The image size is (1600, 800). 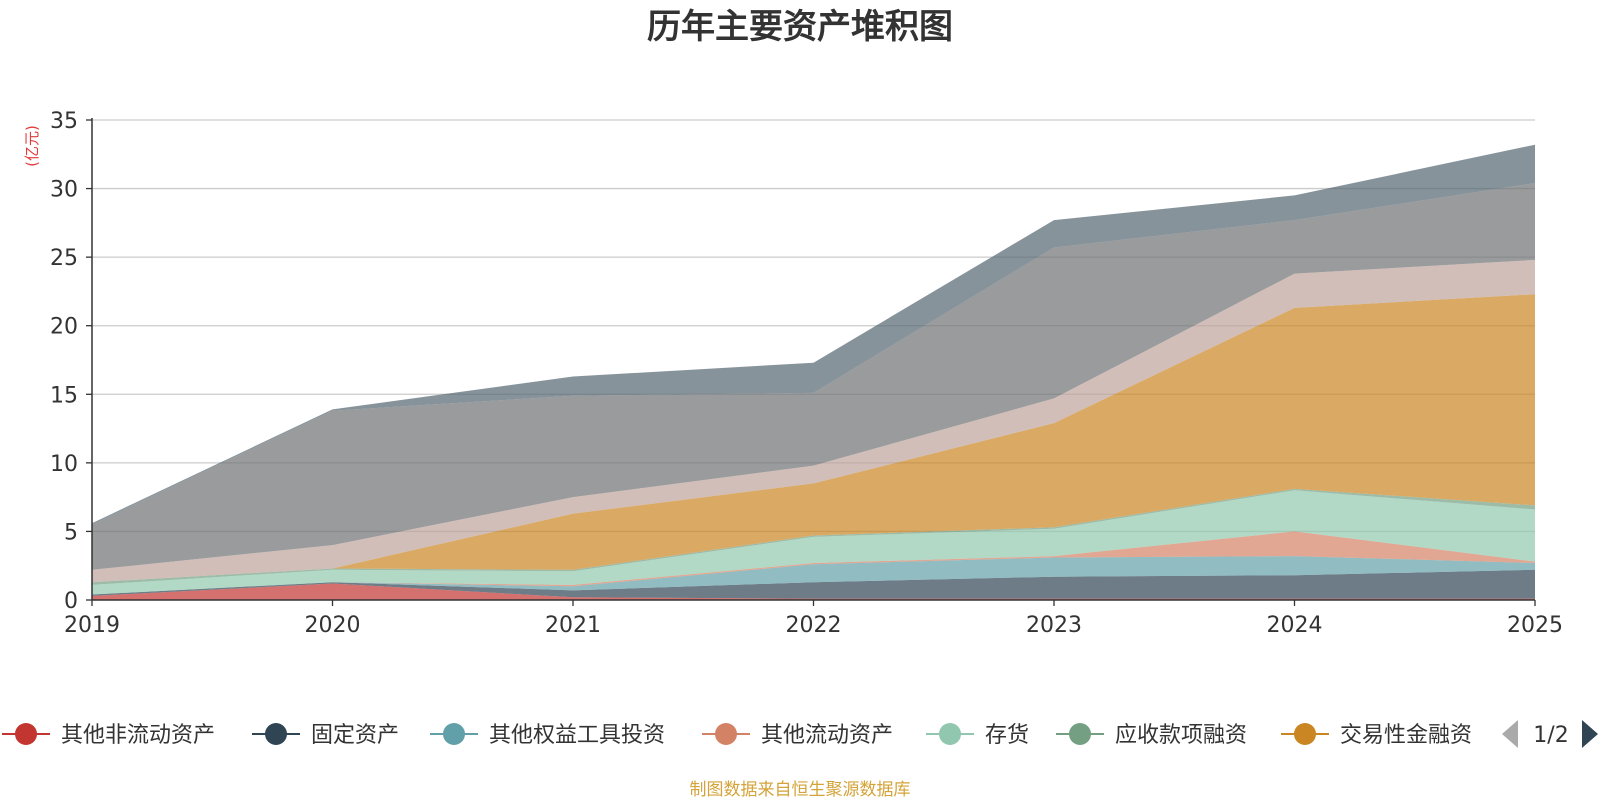 What do you see at coordinates (64, 258) in the screenshot?
I see `y-tick-label: 25` at bounding box center [64, 258].